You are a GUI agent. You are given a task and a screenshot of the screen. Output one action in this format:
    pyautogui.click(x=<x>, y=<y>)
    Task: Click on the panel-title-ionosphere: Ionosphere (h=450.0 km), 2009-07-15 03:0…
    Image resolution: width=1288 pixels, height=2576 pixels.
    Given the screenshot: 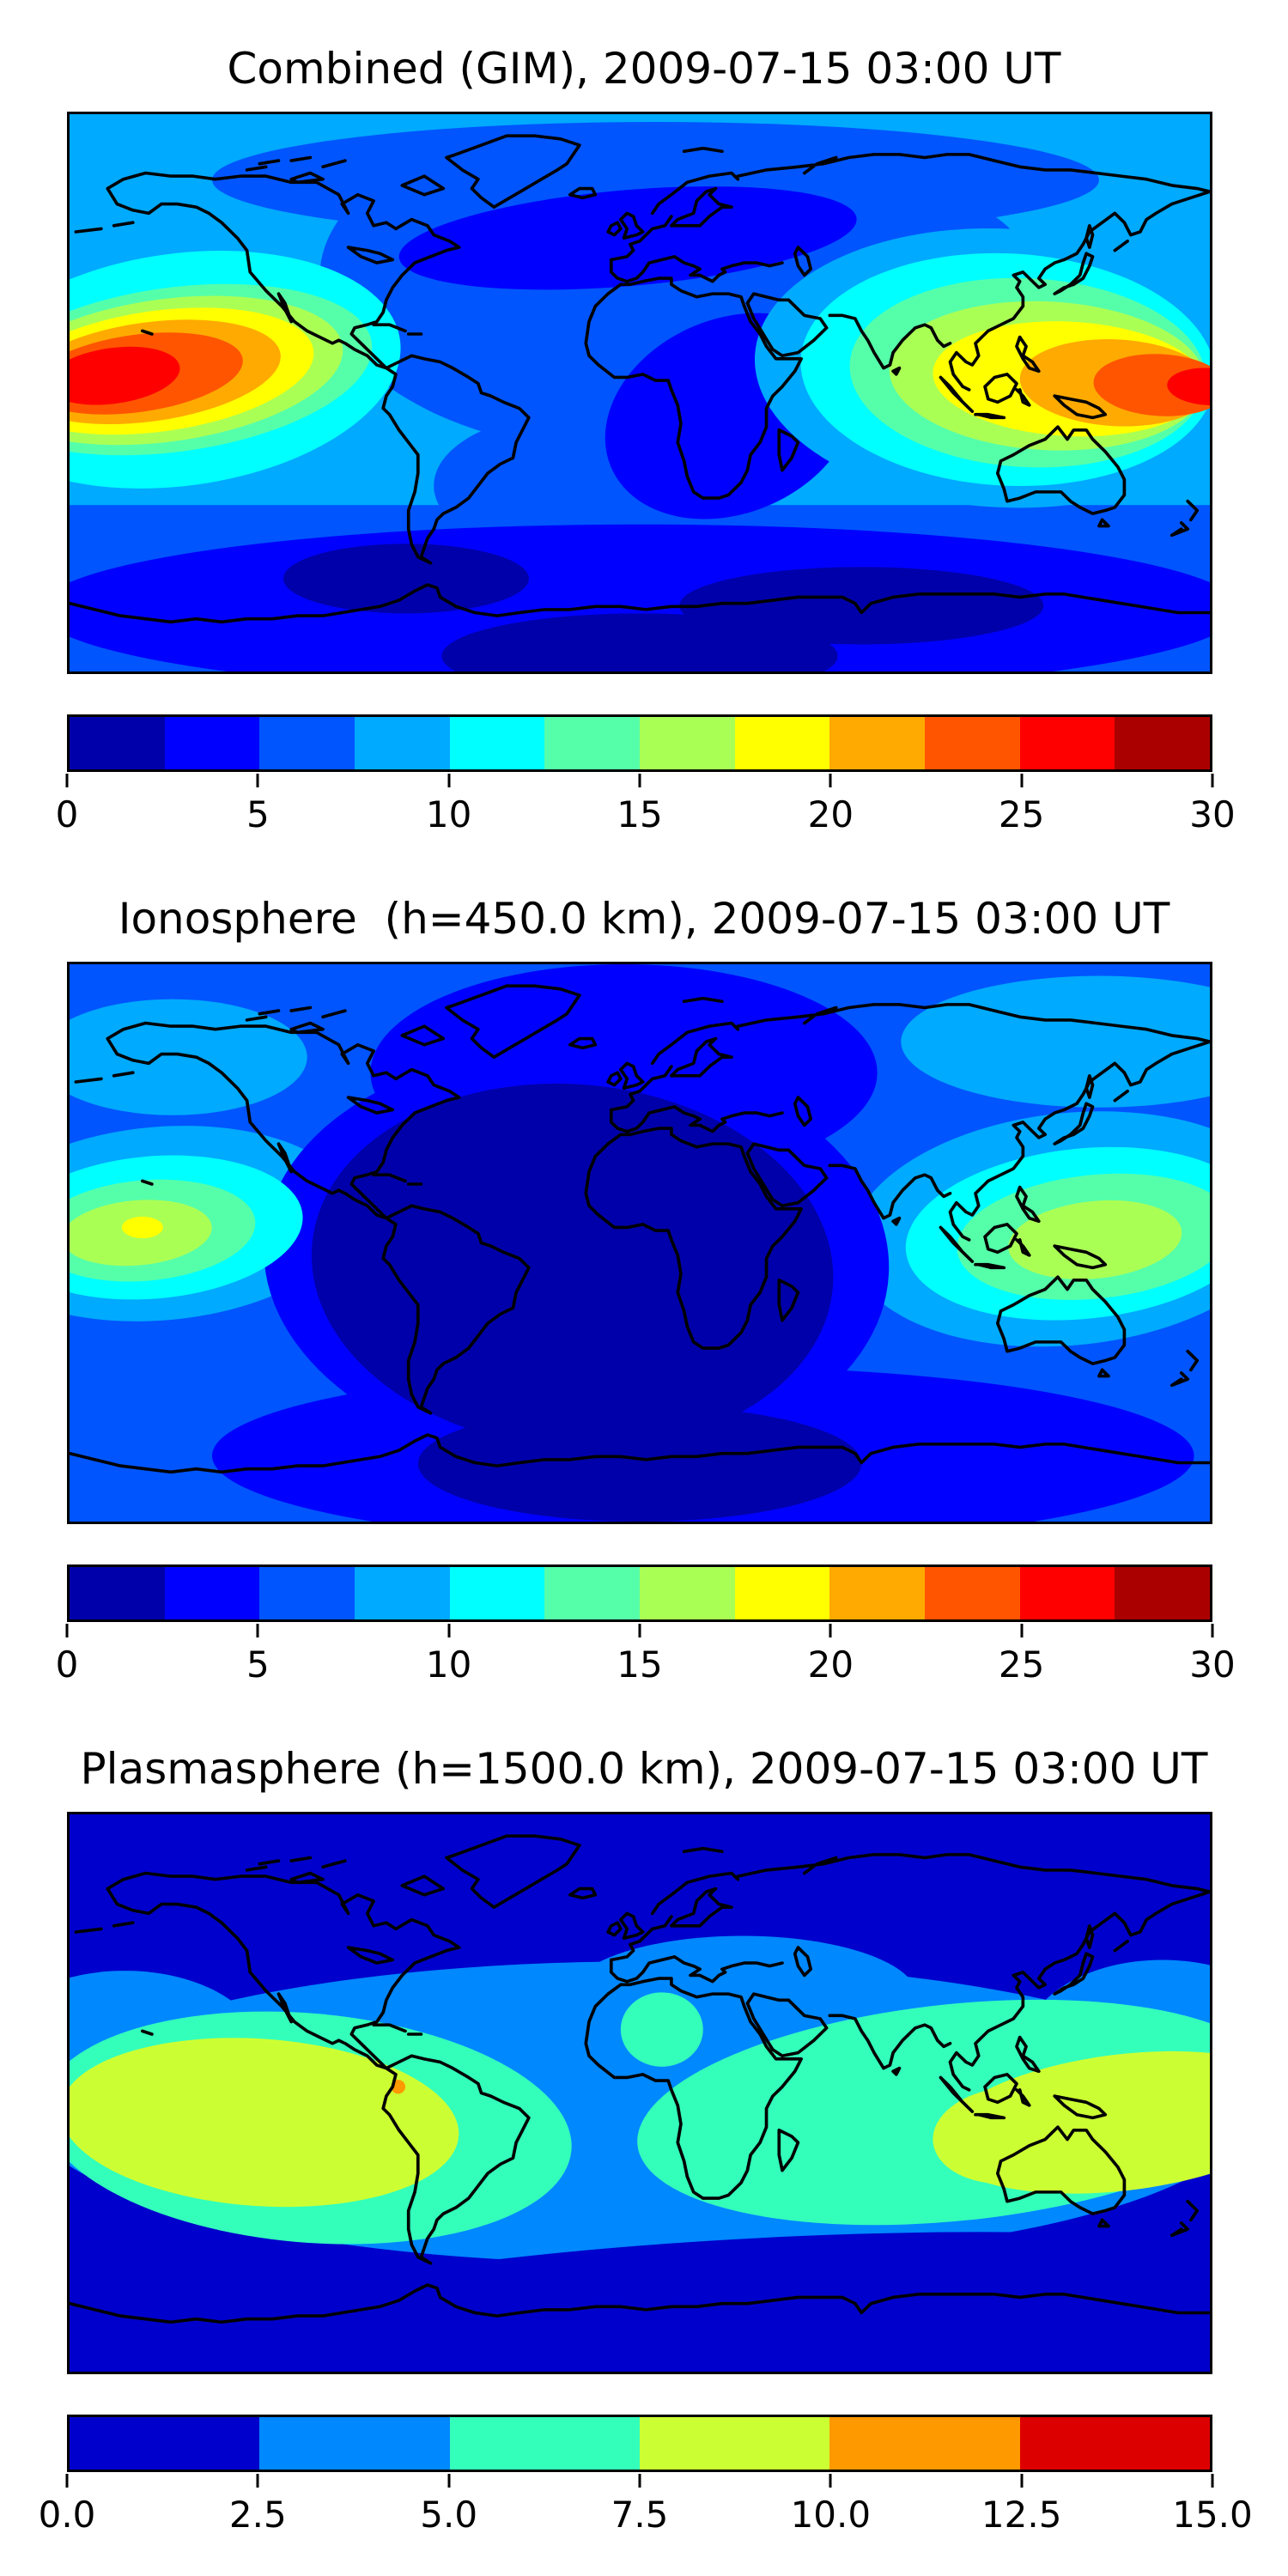 What is the action you would take?
    pyautogui.click(x=644, y=919)
    